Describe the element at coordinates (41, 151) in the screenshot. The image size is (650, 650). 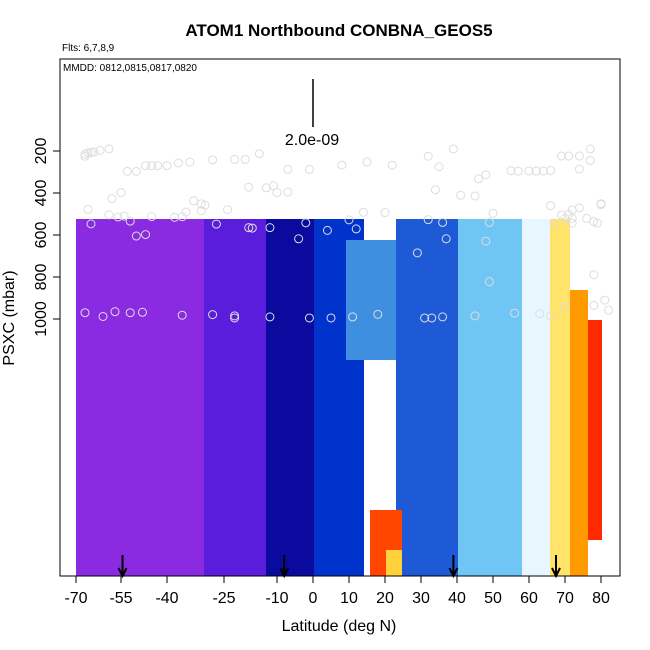
I see `y-tick-label: 200` at that location.